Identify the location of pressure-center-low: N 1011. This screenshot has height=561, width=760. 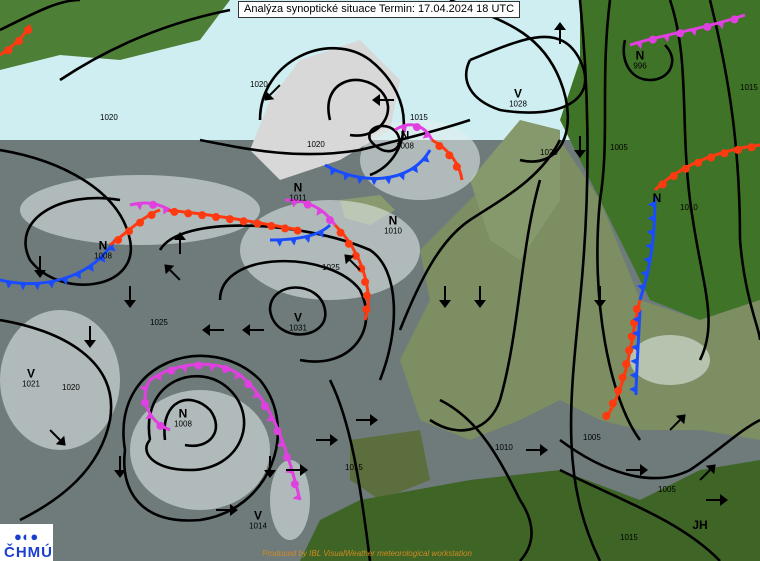
(297, 192).